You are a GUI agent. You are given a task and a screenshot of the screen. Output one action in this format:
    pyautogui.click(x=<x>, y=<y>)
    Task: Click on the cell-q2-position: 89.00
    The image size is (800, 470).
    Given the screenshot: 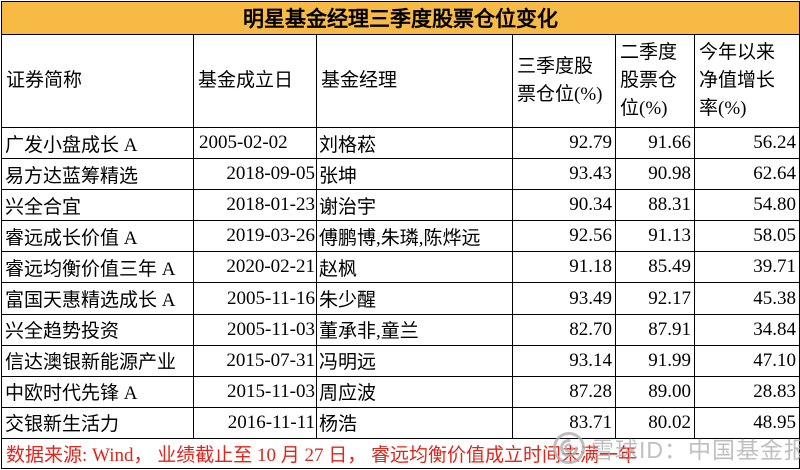 What is the action you would take?
    pyautogui.click(x=655, y=391)
    